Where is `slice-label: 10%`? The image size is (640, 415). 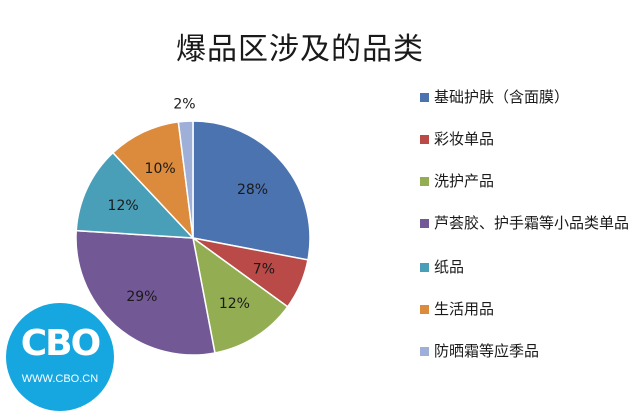
slice-label: 10% is located at coordinates (160, 169).